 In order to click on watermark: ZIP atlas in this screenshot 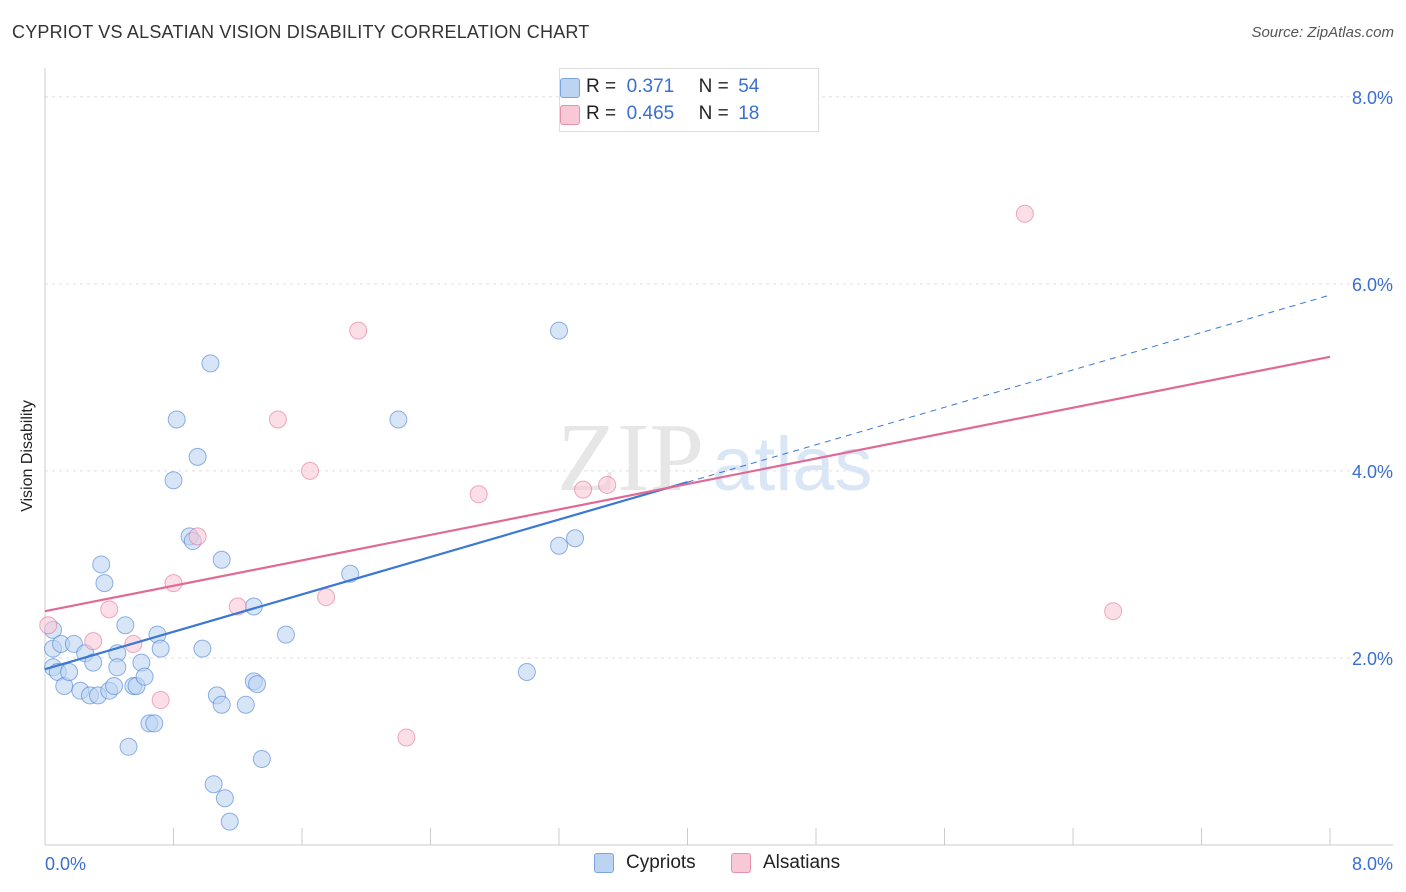, I will do `click(715, 458)`.